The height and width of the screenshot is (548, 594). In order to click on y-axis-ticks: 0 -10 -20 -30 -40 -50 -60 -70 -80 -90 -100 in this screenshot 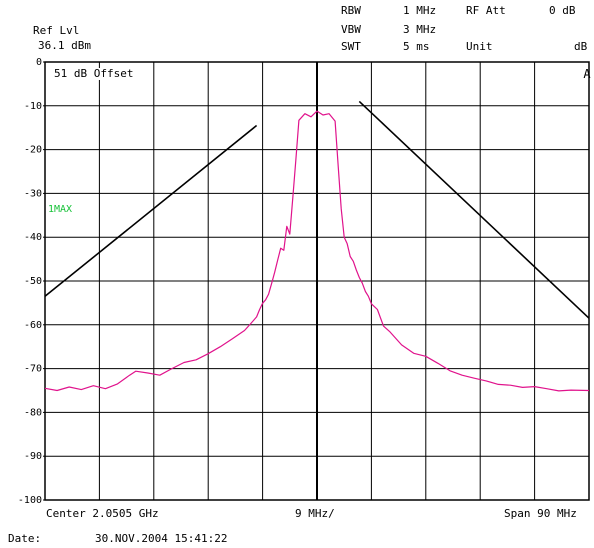, I will do `click(31, 281)`.